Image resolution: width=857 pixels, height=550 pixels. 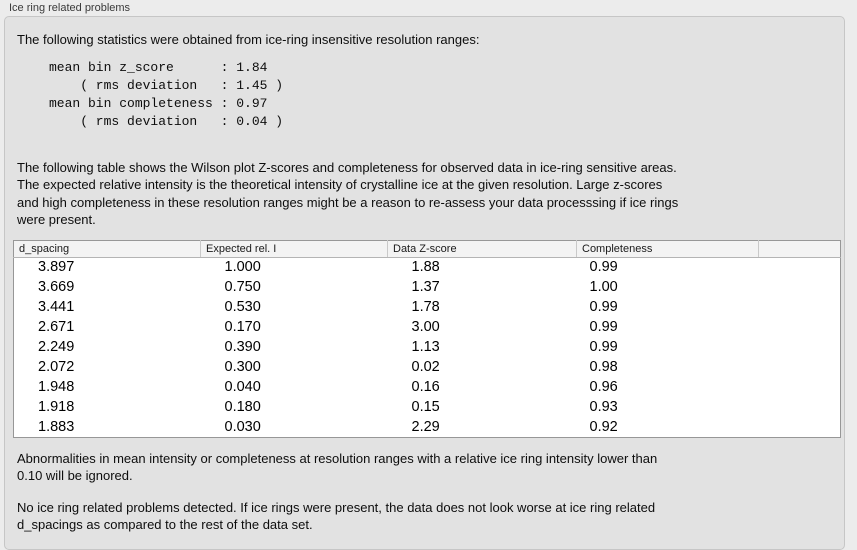 I want to click on table-cell: 1.78, so click(x=425, y=307).